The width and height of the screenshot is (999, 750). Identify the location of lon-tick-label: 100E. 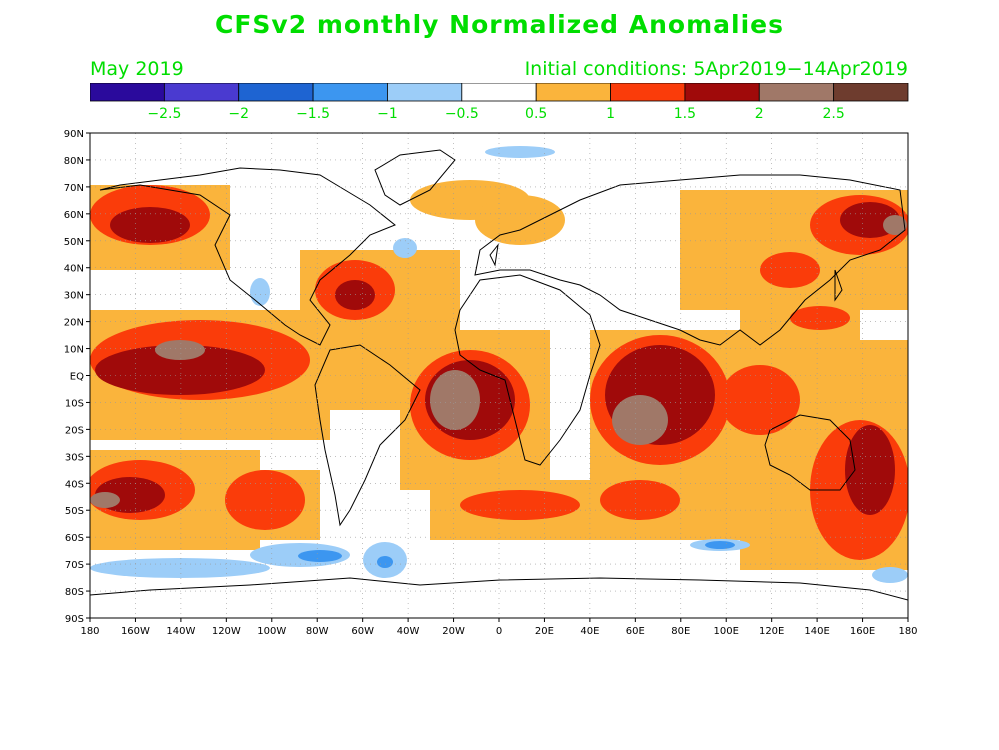
(726, 631).